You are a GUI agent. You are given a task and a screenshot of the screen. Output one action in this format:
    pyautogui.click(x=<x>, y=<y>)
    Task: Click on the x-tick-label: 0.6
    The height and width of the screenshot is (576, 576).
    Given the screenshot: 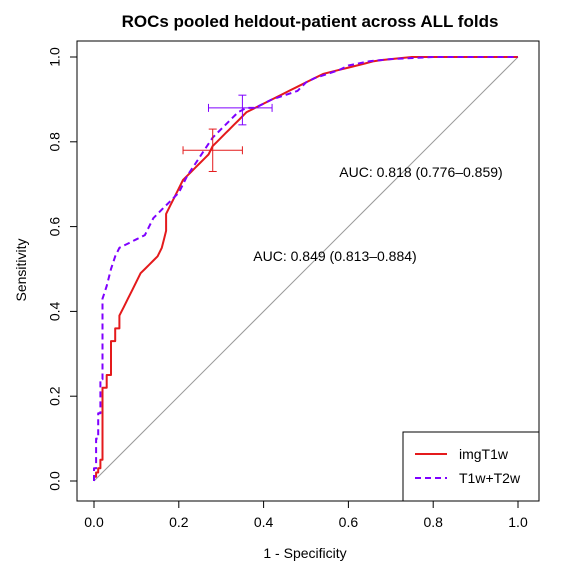 What is the action you would take?
    pyautogui.click(x=349, y=522)
    